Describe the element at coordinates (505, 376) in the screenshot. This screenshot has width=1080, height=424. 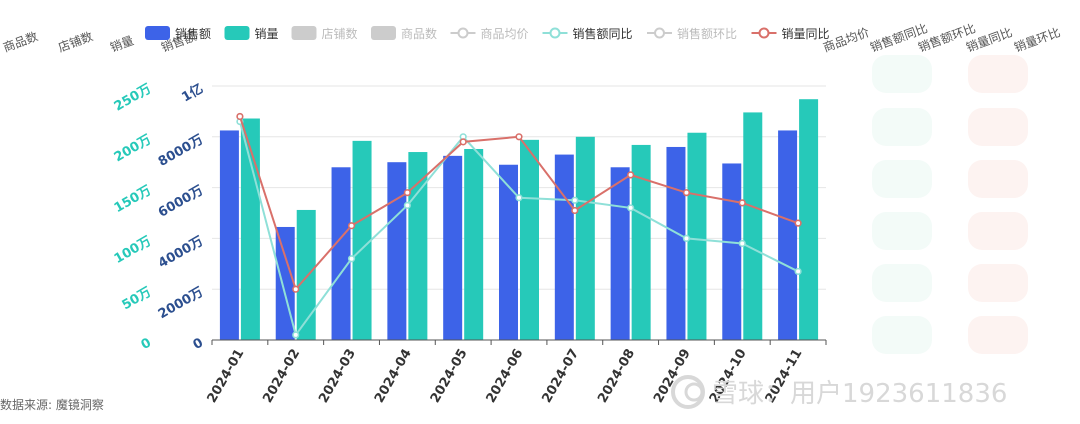
I see `x-tick-label: 2024-06` at that location.